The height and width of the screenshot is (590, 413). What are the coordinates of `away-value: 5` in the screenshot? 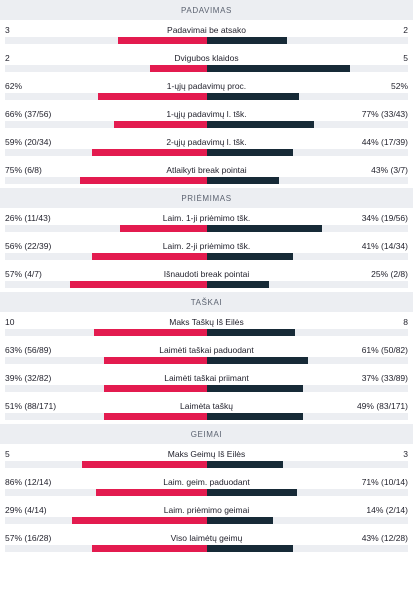 It's located at (405, 58).